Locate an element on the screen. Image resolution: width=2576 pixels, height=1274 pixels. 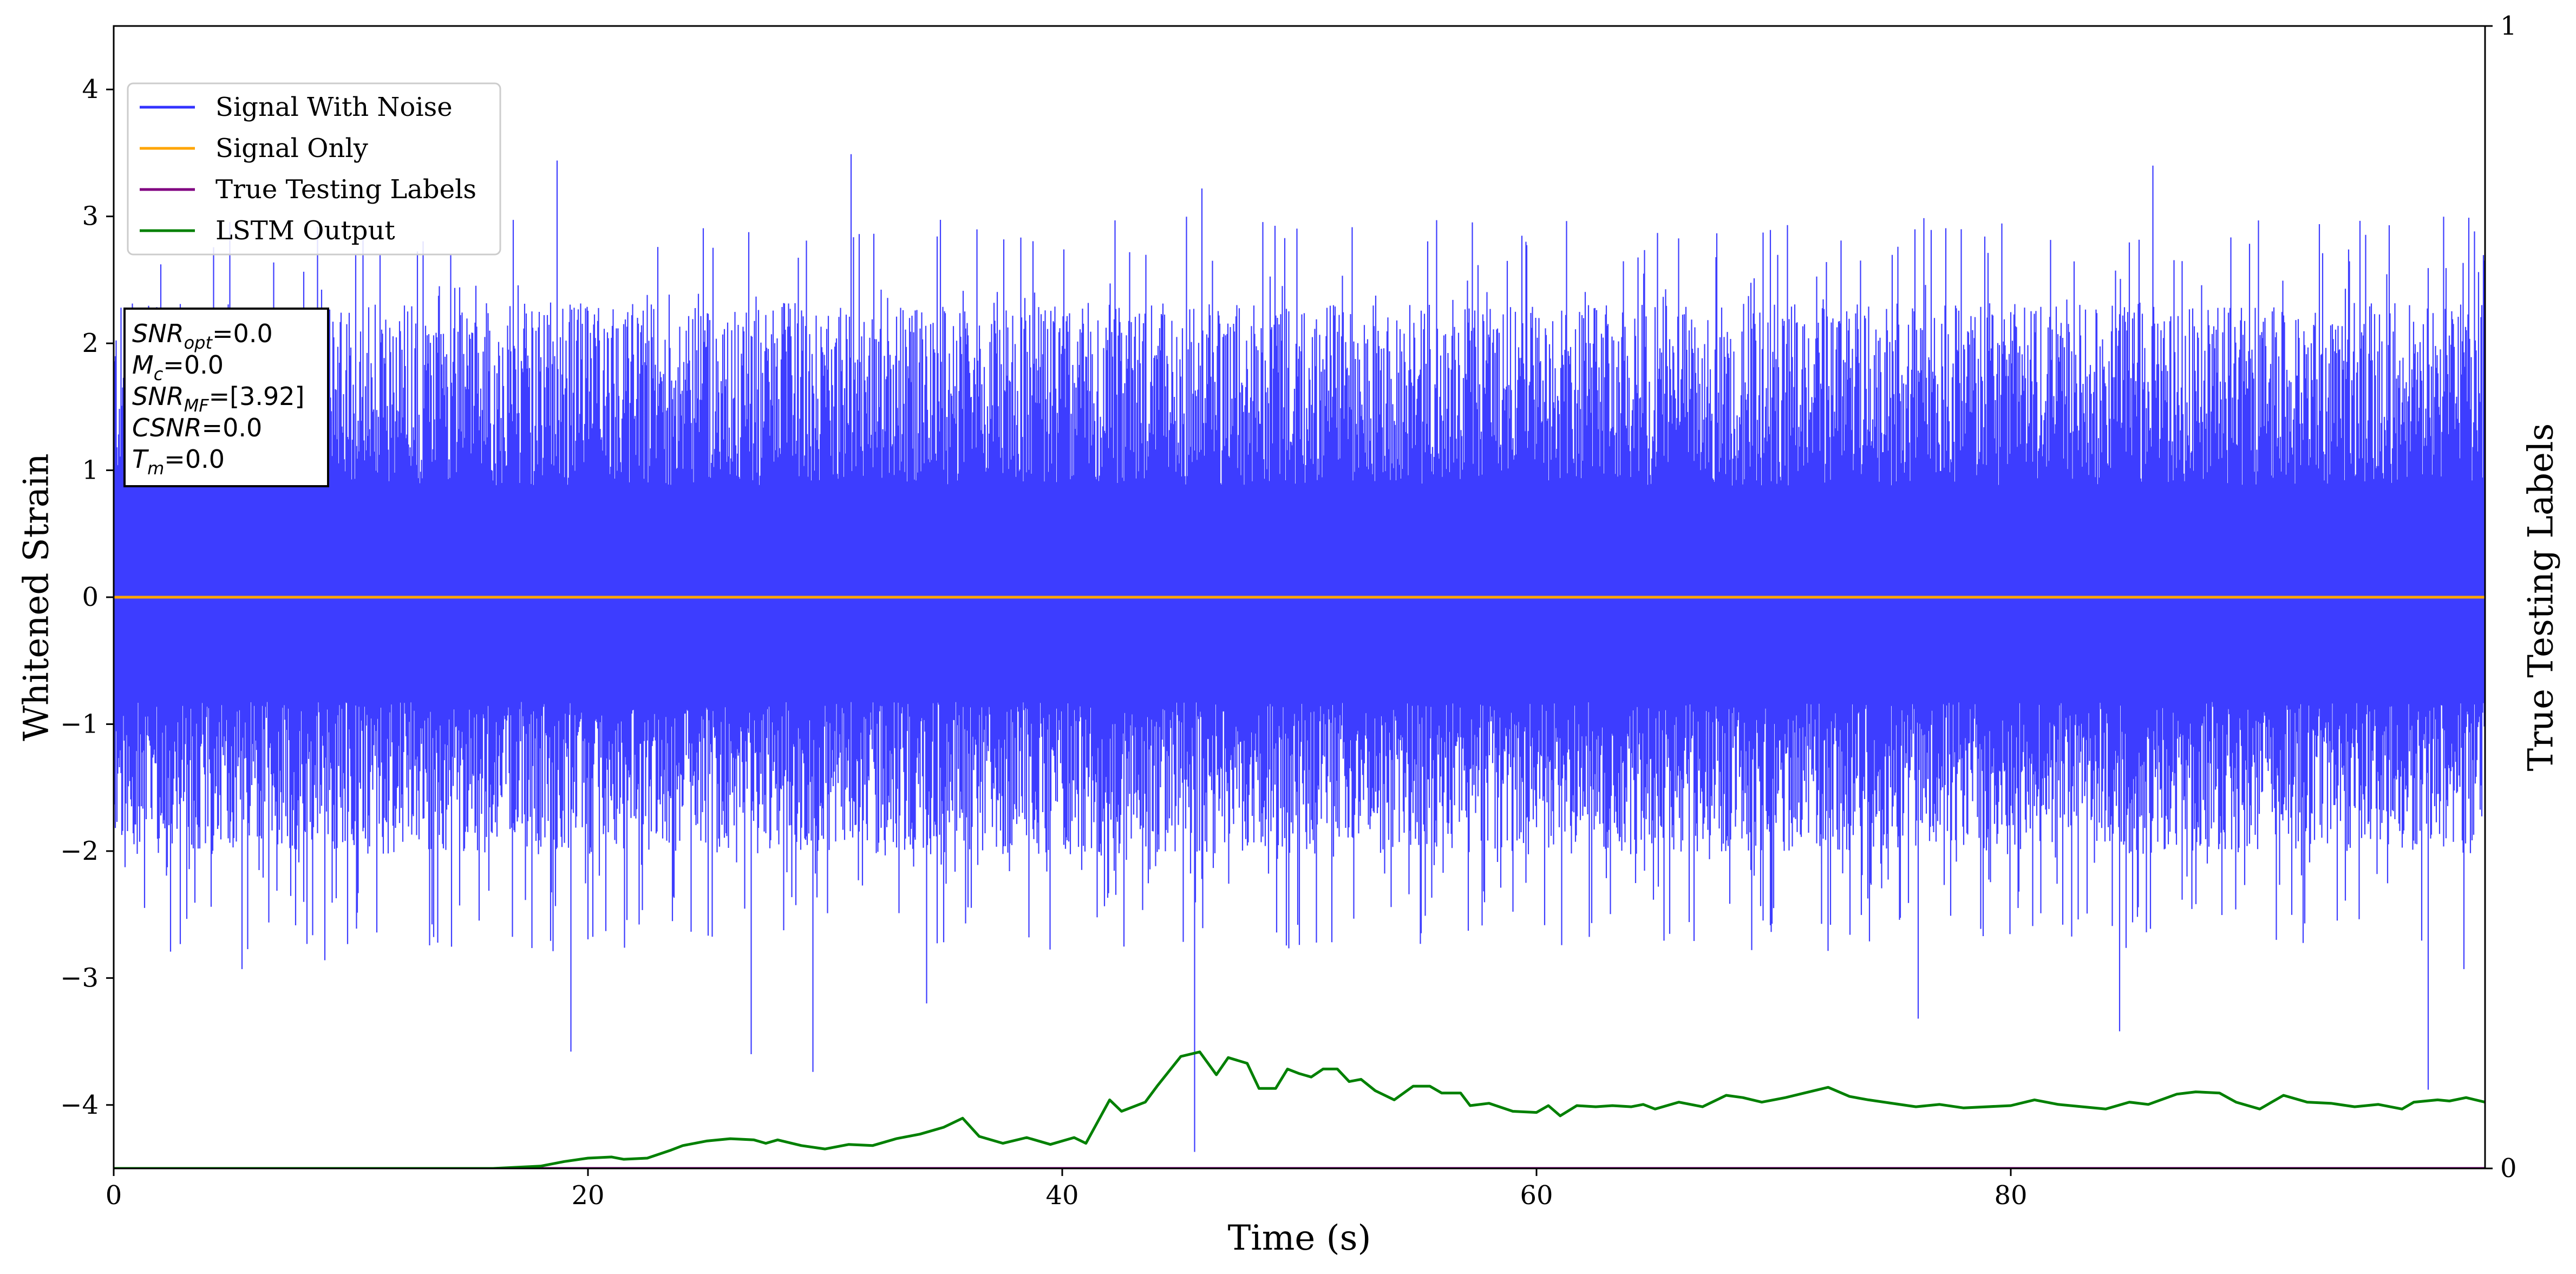
x-tick-label: 80 is located at coordinates (2010, 1195).